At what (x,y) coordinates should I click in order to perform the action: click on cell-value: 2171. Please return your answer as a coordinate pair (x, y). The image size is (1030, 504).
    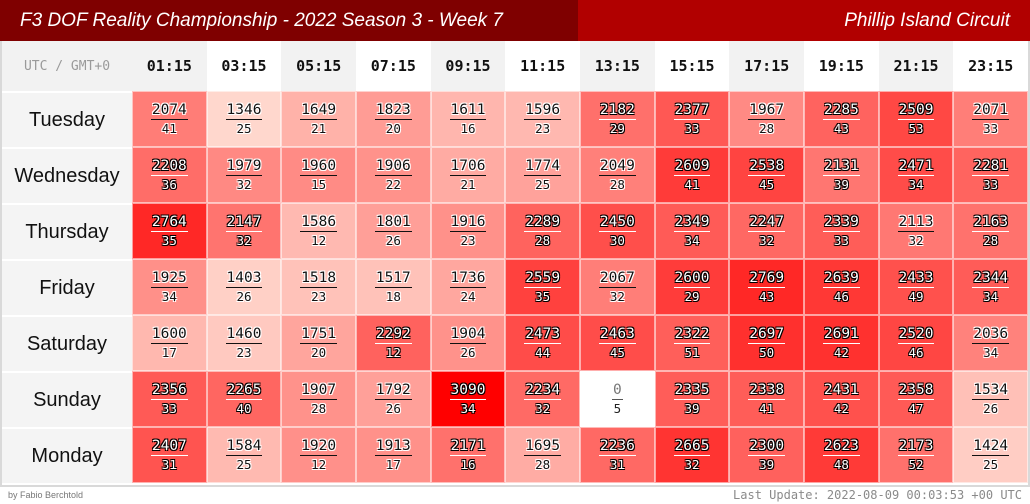
    Looking at the image, I should click on (468, 446).